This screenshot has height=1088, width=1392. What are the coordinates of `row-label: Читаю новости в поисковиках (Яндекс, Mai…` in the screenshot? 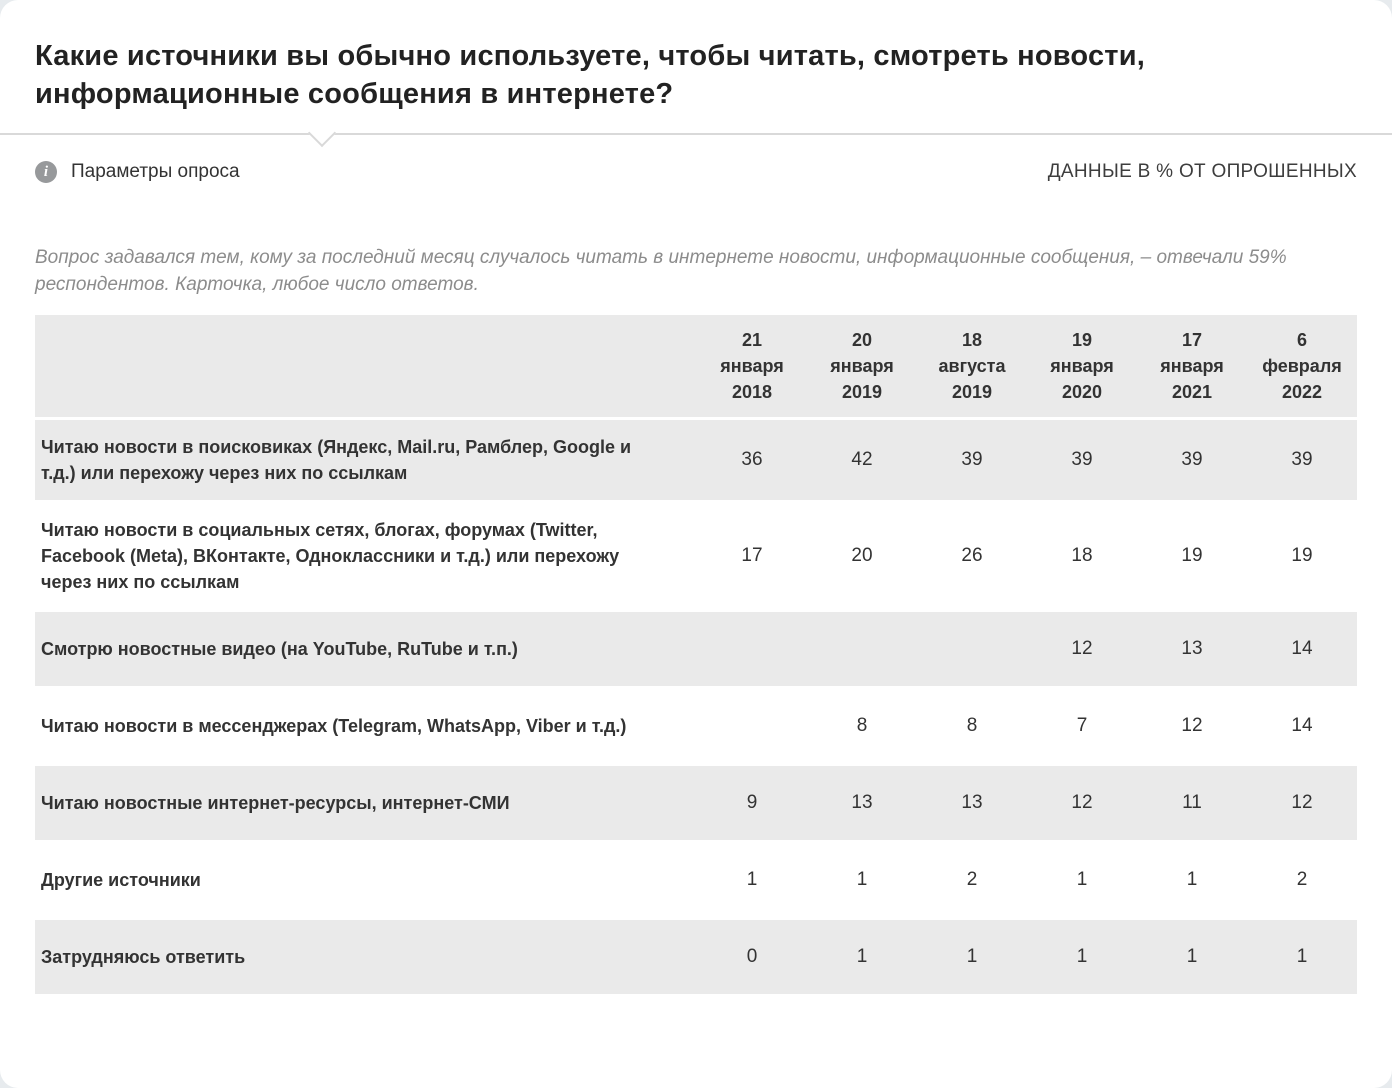 It's located at (336, 459).